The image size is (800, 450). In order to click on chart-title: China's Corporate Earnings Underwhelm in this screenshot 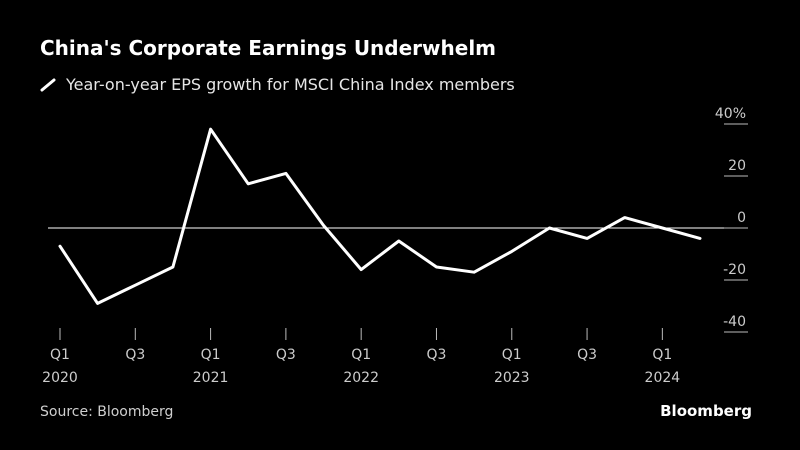, I will do `click(268, 48)`.